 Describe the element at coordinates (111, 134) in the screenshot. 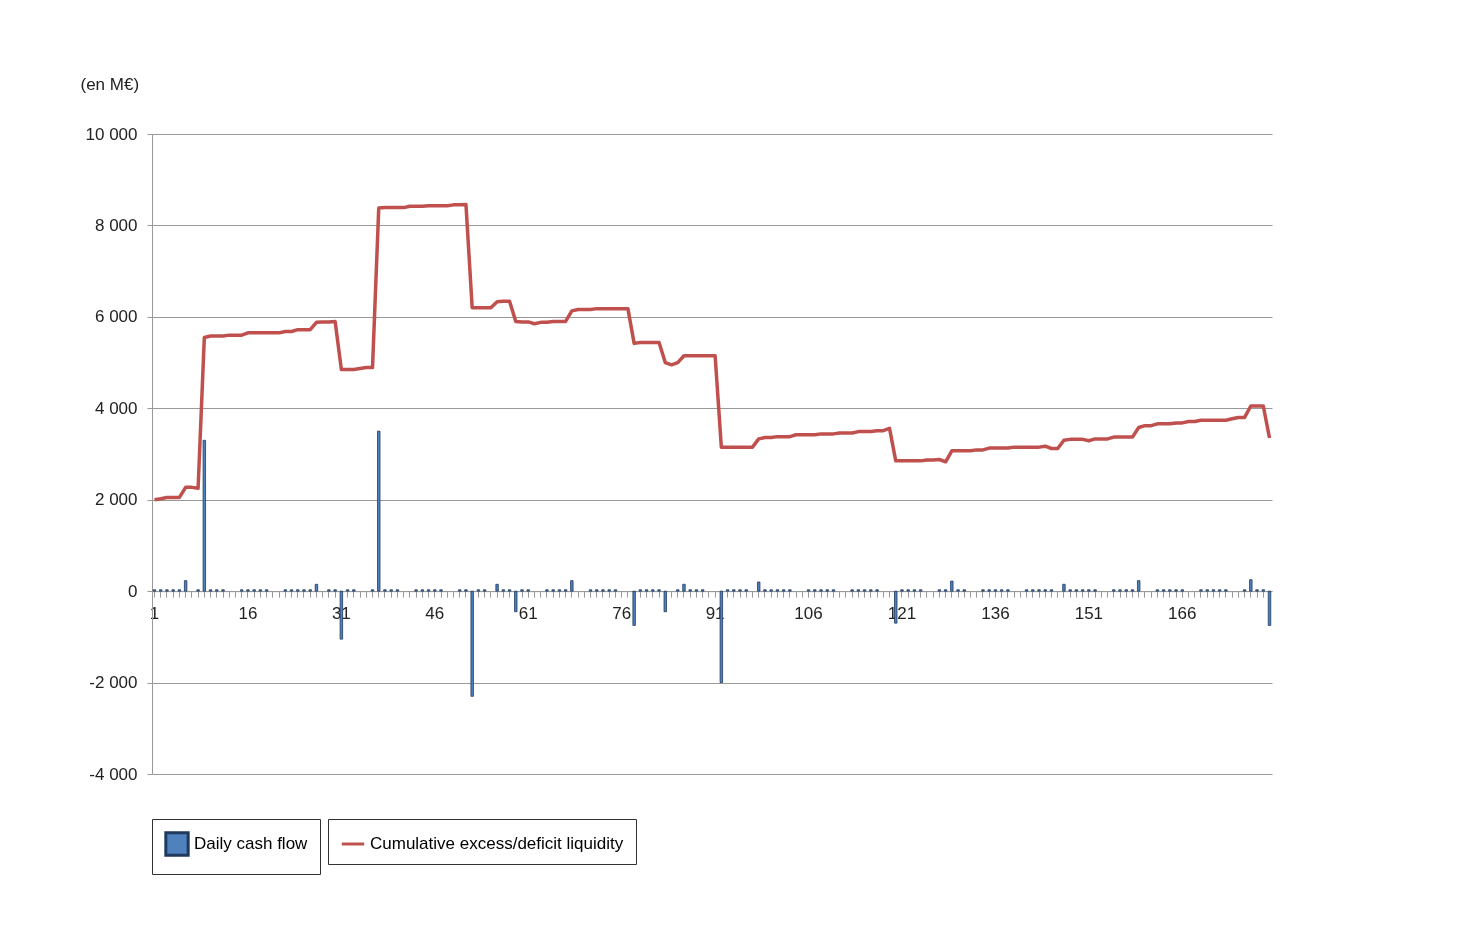

I see `y-tick-label: 10 000` at that location.